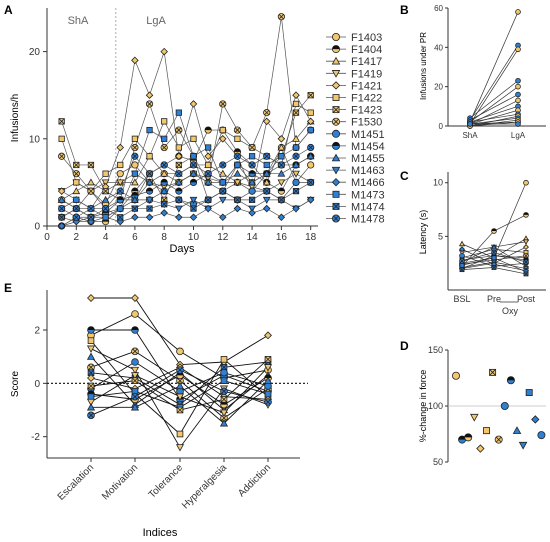 The height and width of the screenshot is (542, 550). I want to click on panel-a-x-tick-label: 16, so click(282, 237).